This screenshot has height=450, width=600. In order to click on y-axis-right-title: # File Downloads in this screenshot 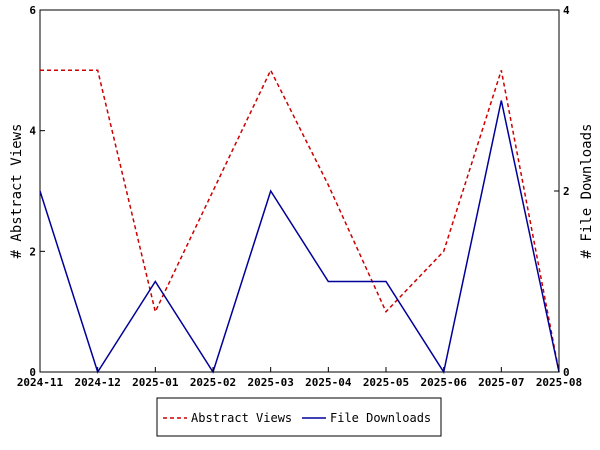, I will do `click(587, 191)`.